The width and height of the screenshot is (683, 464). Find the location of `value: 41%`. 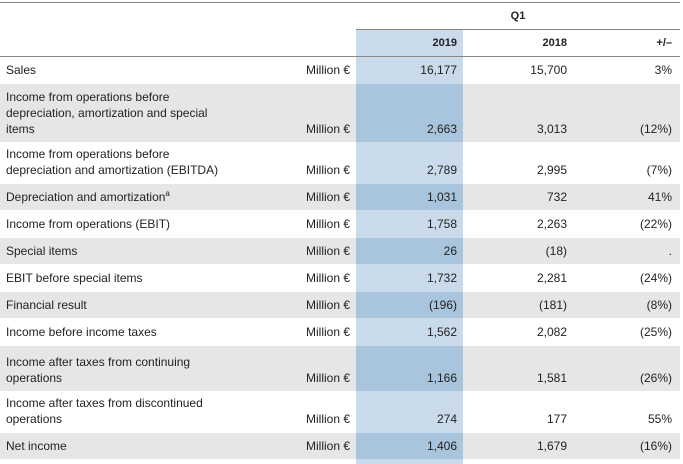

value: 41% is located at coordinates (659, 197).